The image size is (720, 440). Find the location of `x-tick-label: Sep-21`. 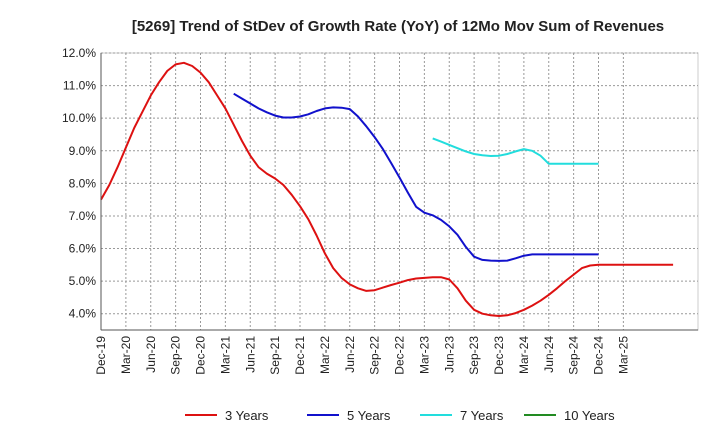

x-tick-label: Sep-21 is located at coordinates (275, 355).